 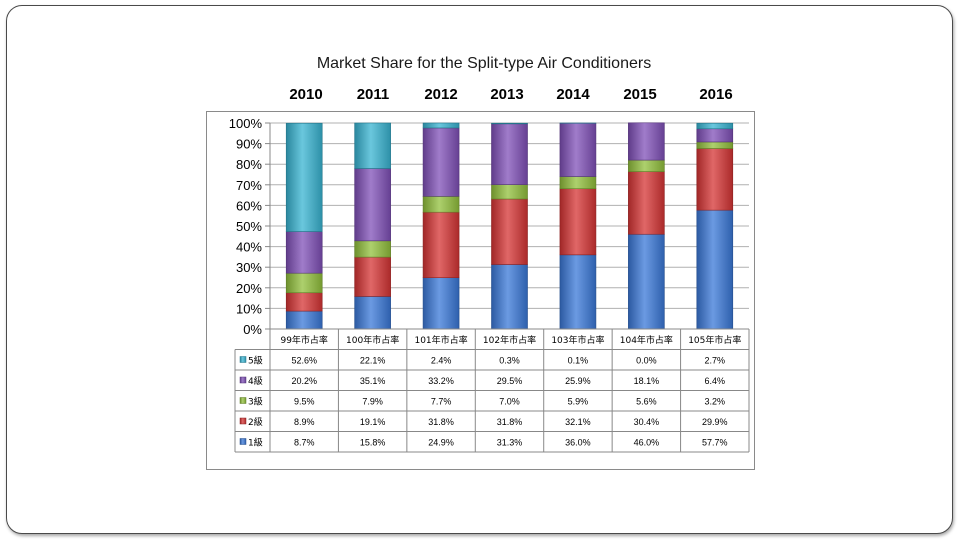 I want to click on y-tick-label: 80%, so click(x=249, y=164).